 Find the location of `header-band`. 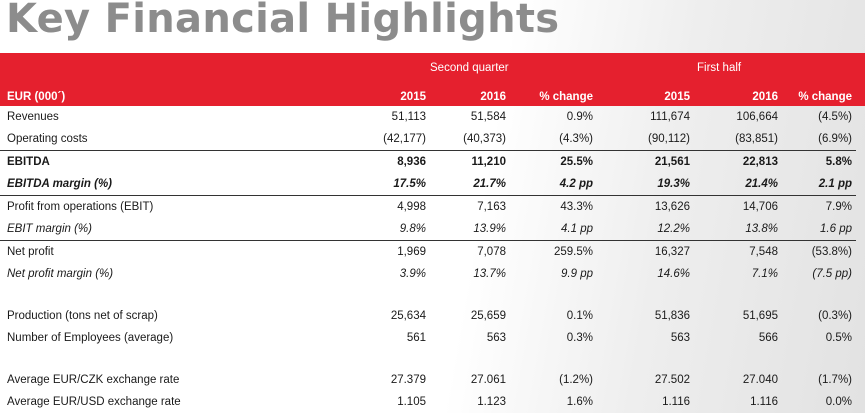

header-band is located at coordinates (432, 79).